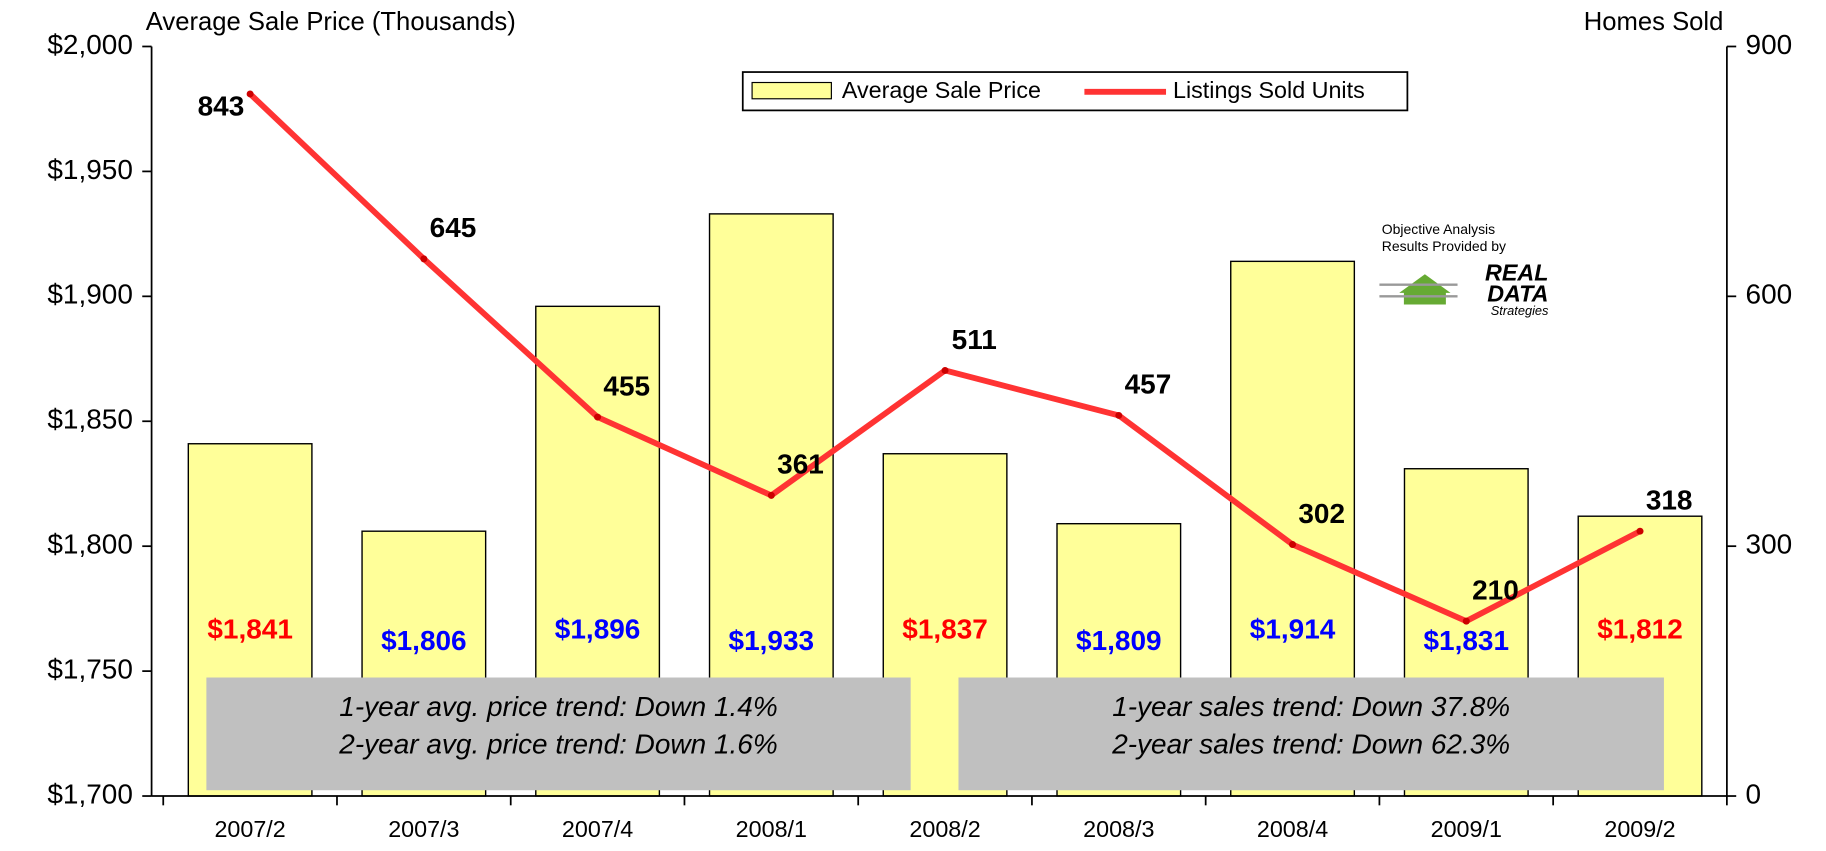 Image resolution: width=1826 pixels, height=851 pixels. What do you see at coordinates (1516, 272) in the screenshot?
I see `logo-brand: REAL` at bounding box center [1516, 272].